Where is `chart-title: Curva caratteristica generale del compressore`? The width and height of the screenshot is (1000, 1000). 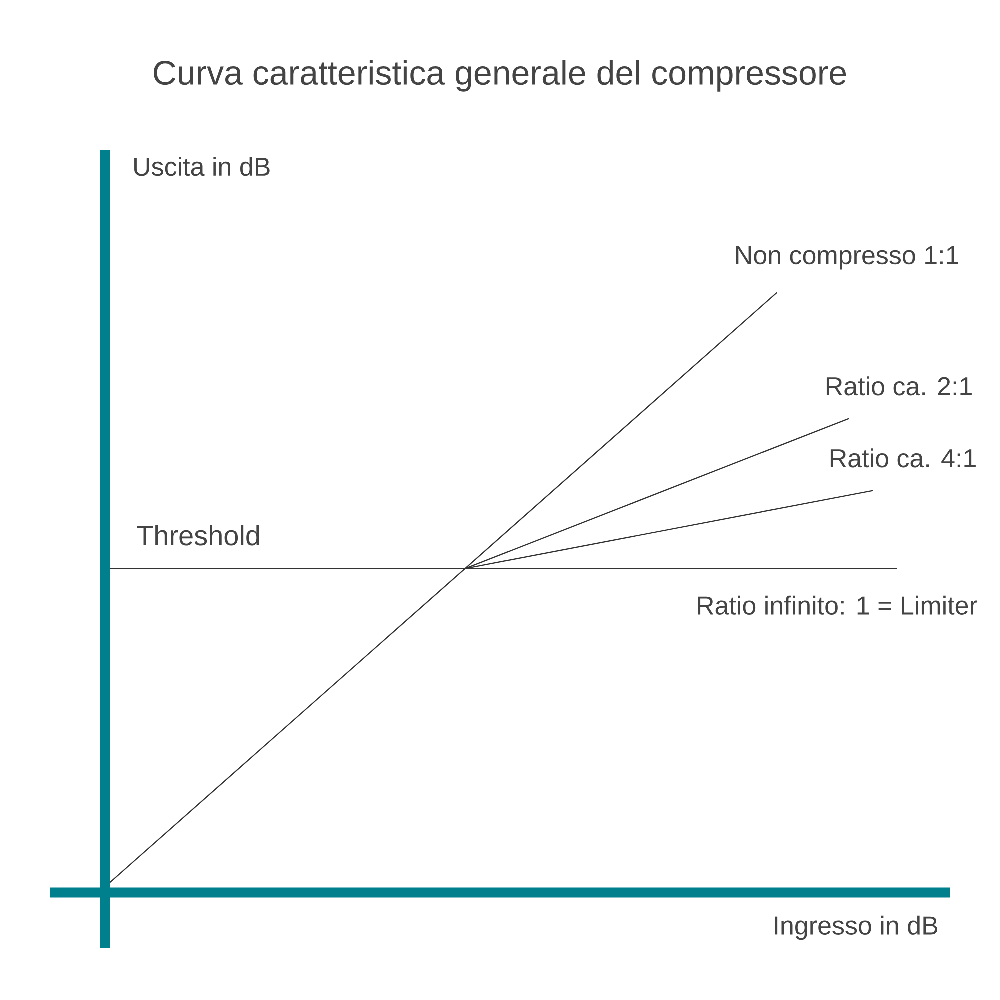 chart-title: Curva caratteristica generale del compressore is located at coordinates (500, 76).